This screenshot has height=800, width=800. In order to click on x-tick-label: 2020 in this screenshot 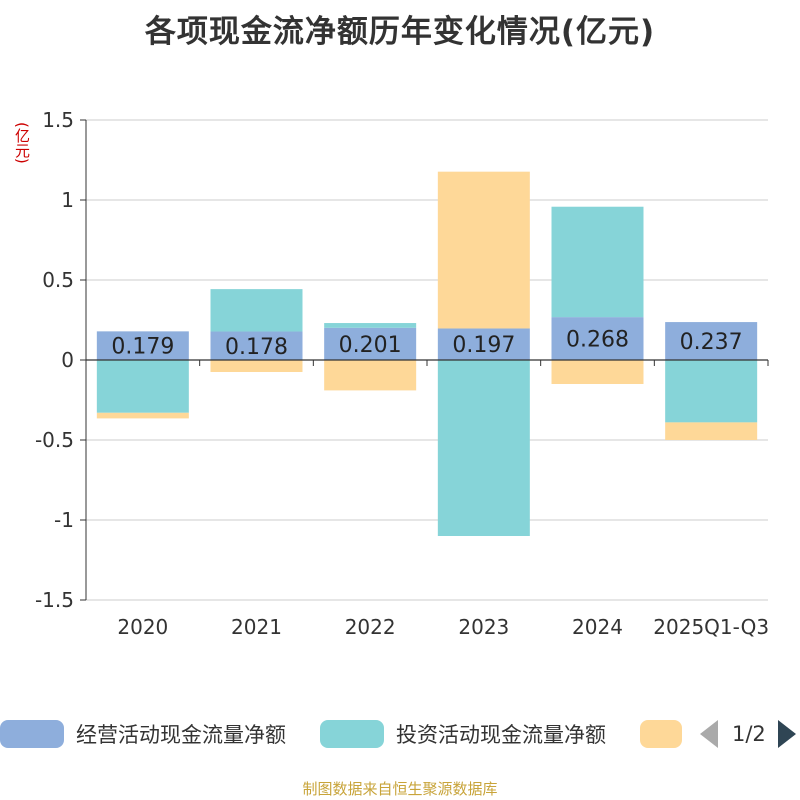, I will do `click(142, 627)`.